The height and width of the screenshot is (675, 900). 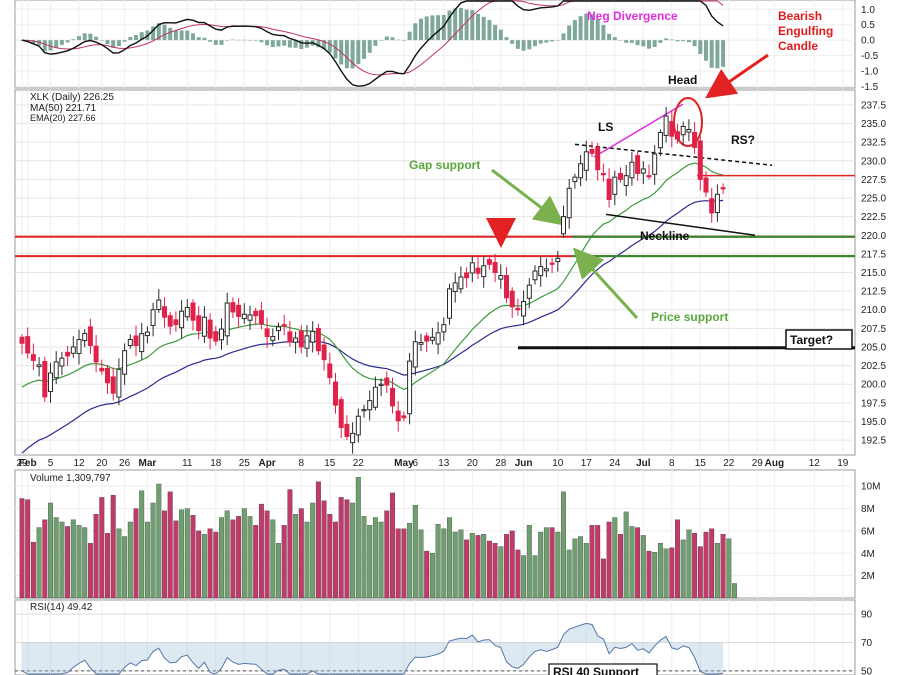 I want to click on x-tick-label: May, so click(x=404, y=463).